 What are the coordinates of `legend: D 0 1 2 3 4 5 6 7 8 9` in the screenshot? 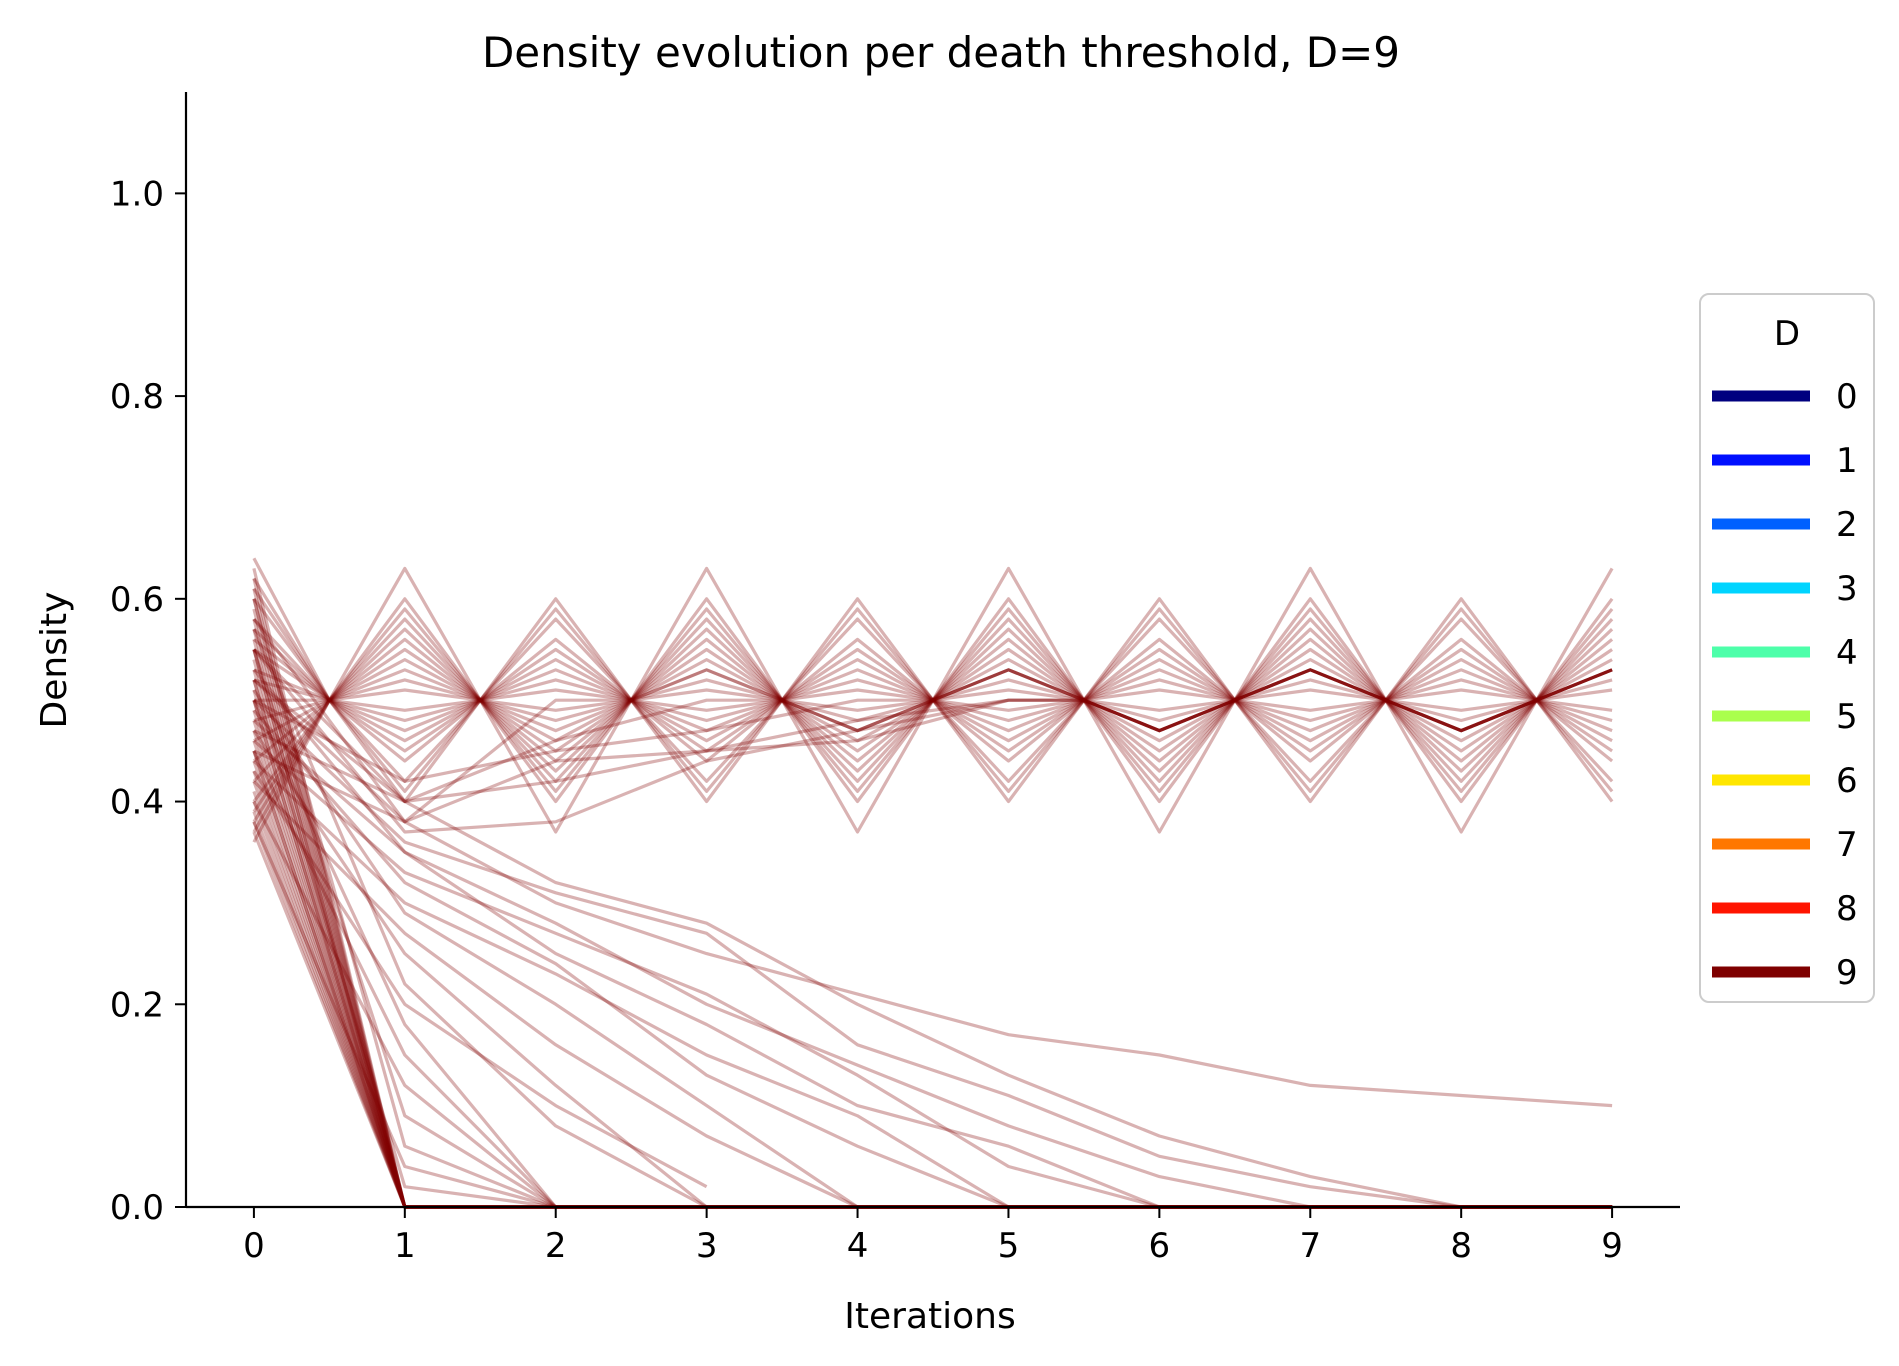 It's located at (1787, 648).